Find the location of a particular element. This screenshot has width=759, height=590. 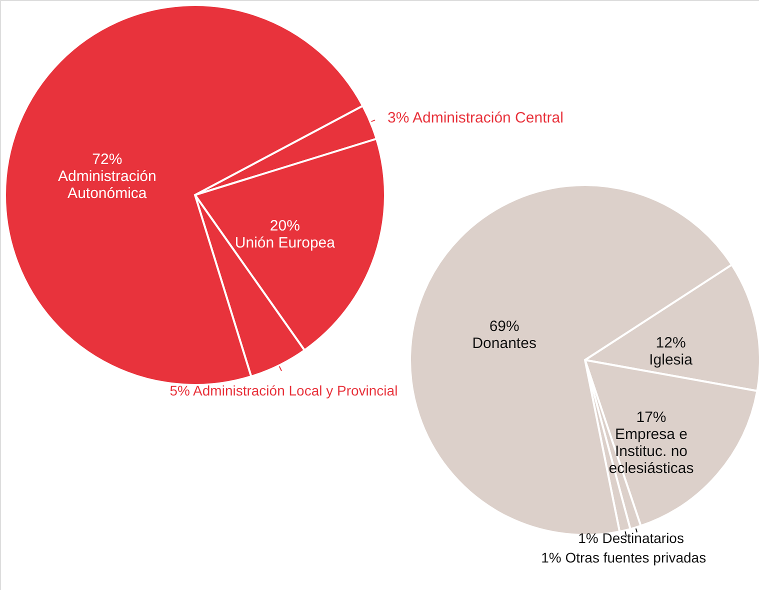

data-label: 72% is located at coordinates (107, 159).